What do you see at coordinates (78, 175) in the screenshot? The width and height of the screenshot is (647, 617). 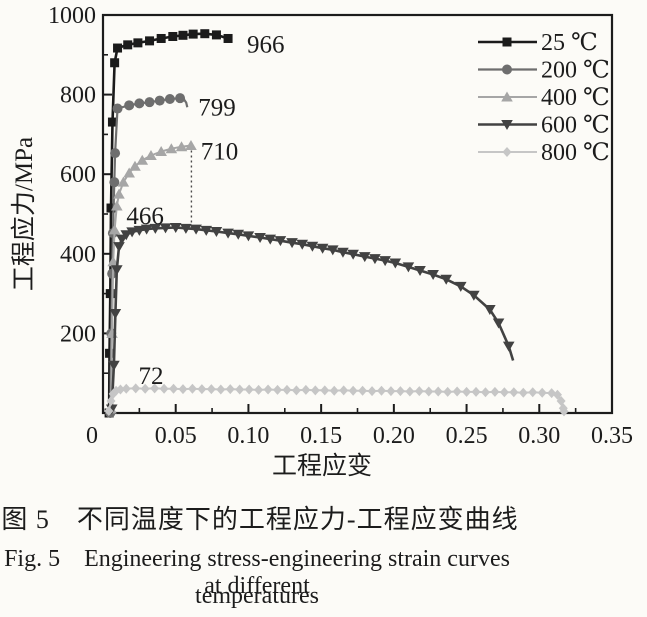 I see `y-tick-label: 600` at bounding box center [78, 175].